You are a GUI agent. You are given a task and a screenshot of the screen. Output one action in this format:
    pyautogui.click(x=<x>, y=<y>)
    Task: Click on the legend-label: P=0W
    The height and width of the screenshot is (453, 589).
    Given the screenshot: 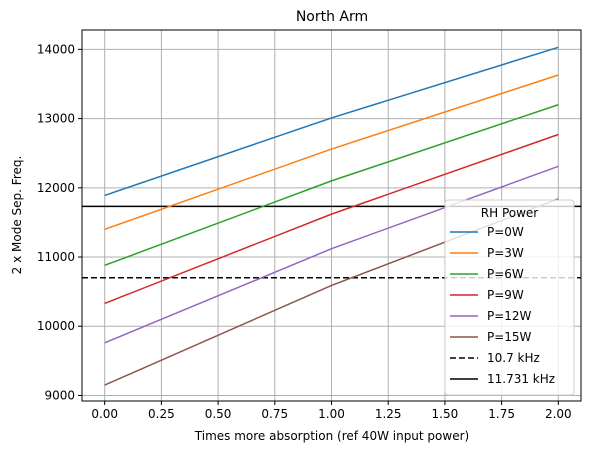 What is the action you would take?
    pyautogui.click(x=505, y=232)
    